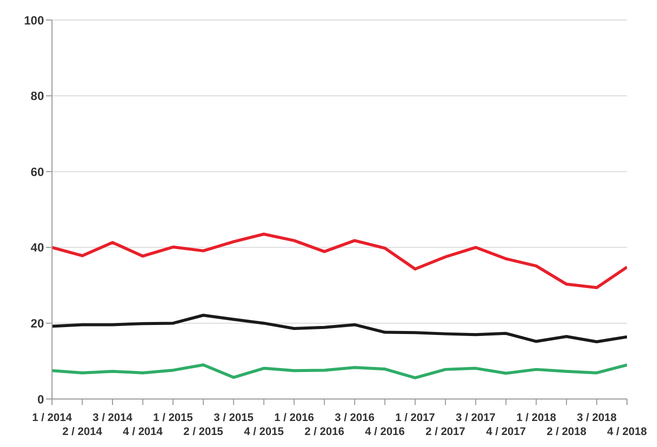 This screenshot has width=657, height=447. I want to click on y-tick-label: 80, so click(37, 96).